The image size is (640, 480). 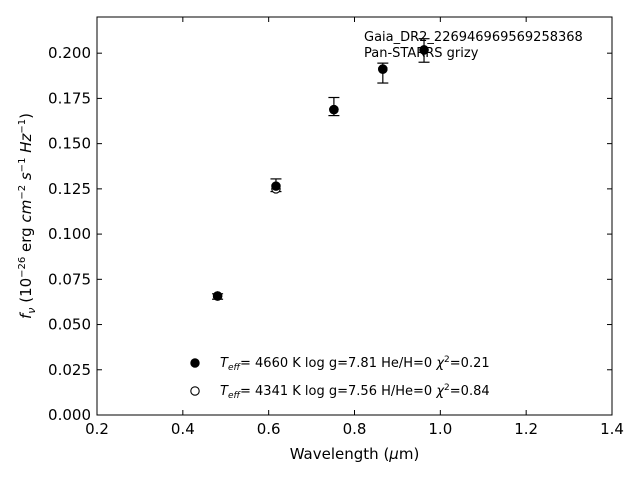 What do you see at coordinates (69, 370) in the screenshot?
I see `y-tick-label: 0.025` at bounding box center [69, 370].